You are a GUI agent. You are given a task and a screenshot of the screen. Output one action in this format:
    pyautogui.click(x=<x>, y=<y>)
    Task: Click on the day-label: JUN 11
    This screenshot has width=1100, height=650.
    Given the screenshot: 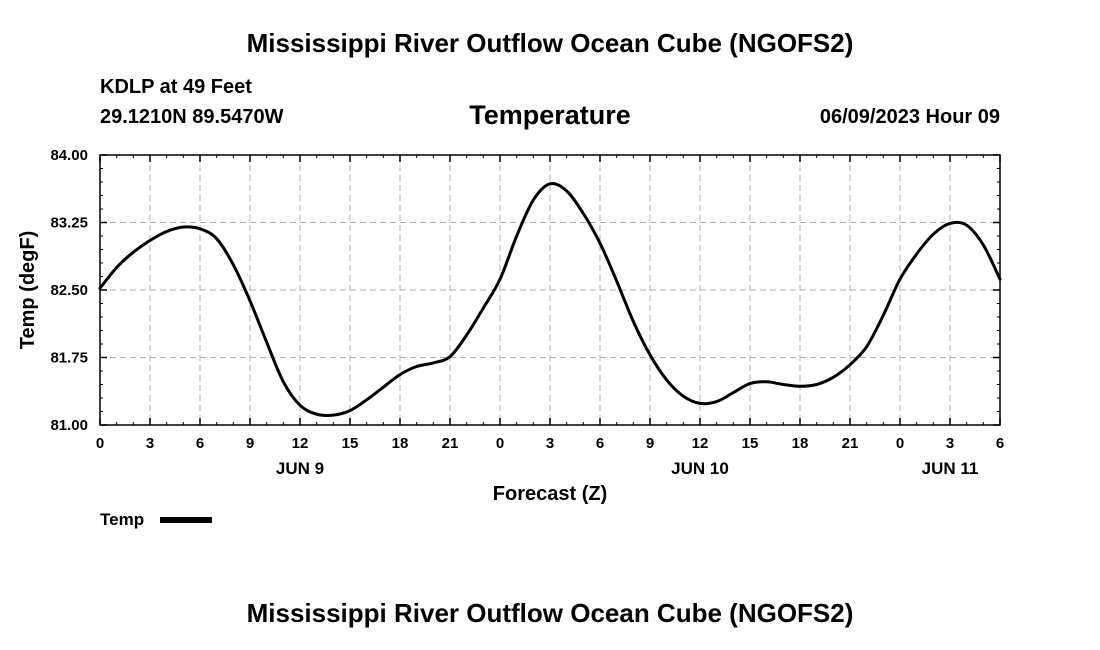 What is the action you would take?
    pyautogui.click(x=950, y=468)
    